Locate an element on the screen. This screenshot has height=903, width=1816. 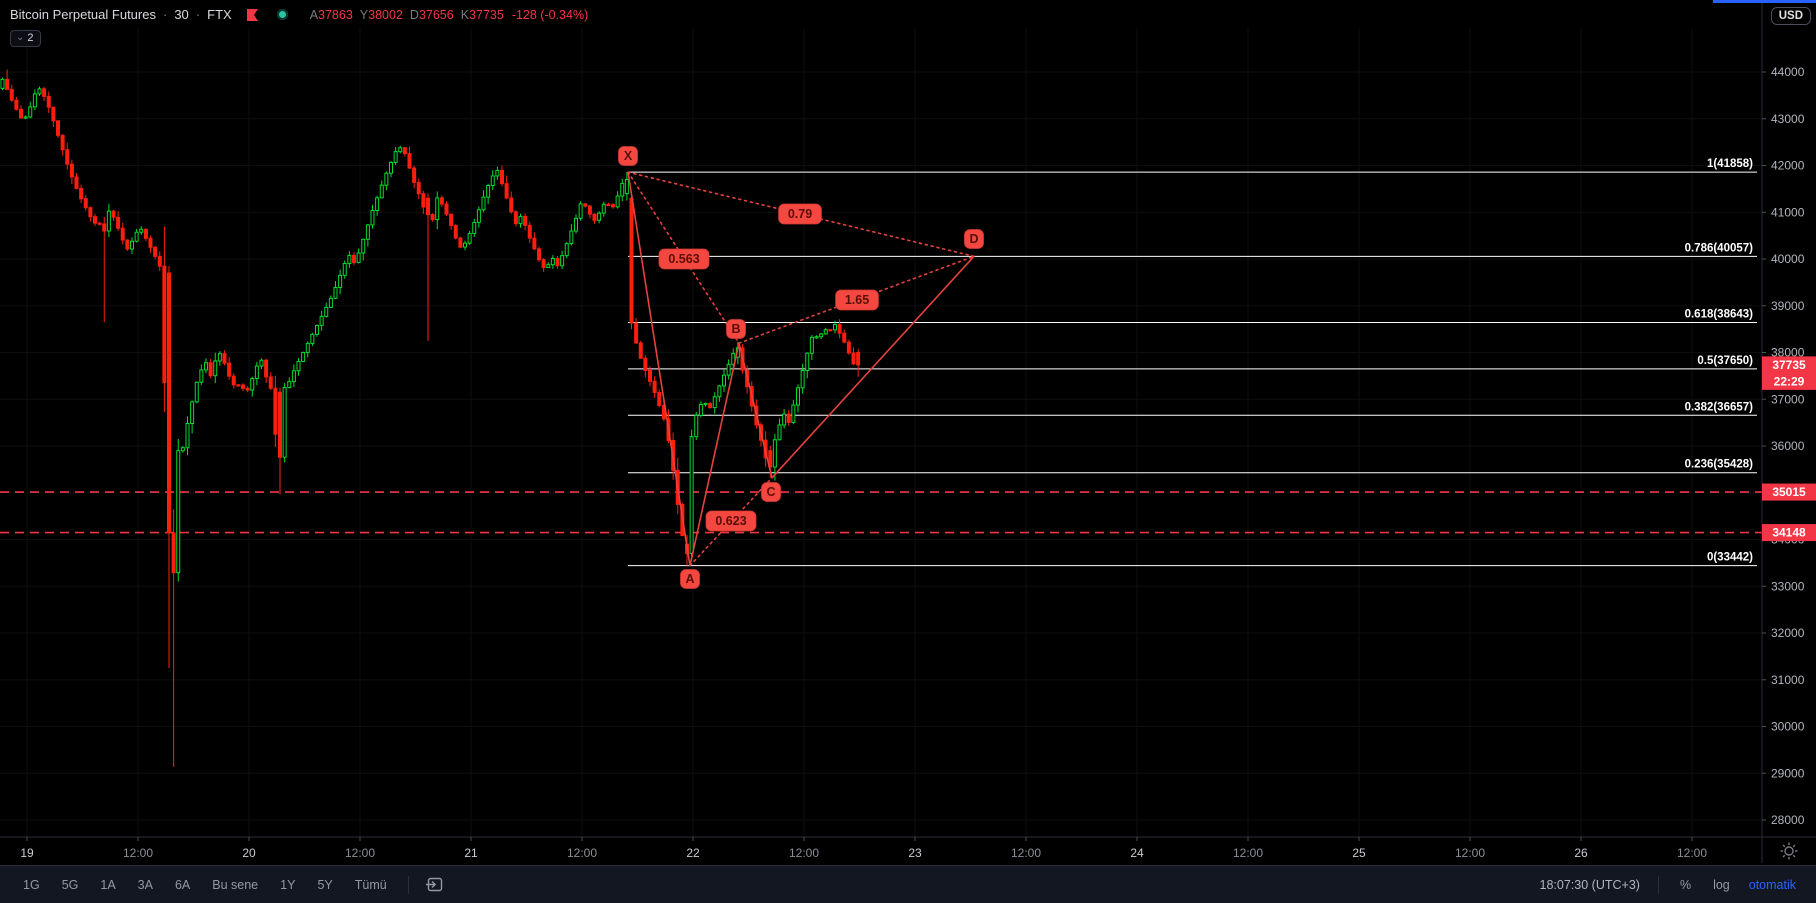
brightness-icon is located at coordinates (1789, 851).